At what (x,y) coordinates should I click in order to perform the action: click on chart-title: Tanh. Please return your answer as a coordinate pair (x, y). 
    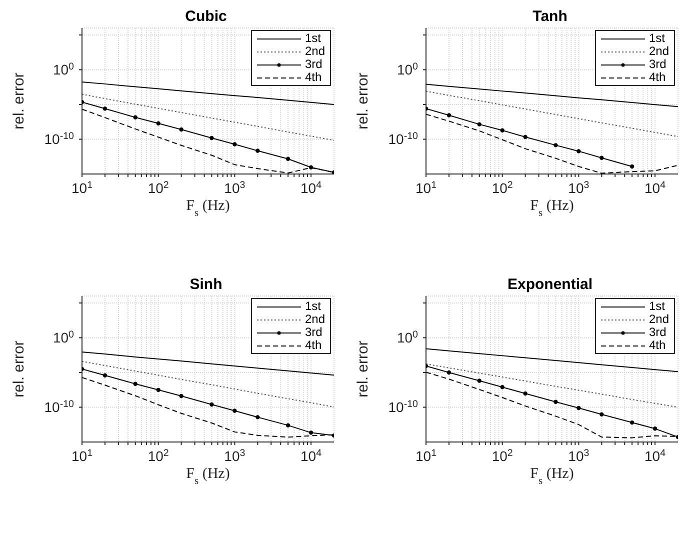
    Looking at the image, I should click on (550, 17).